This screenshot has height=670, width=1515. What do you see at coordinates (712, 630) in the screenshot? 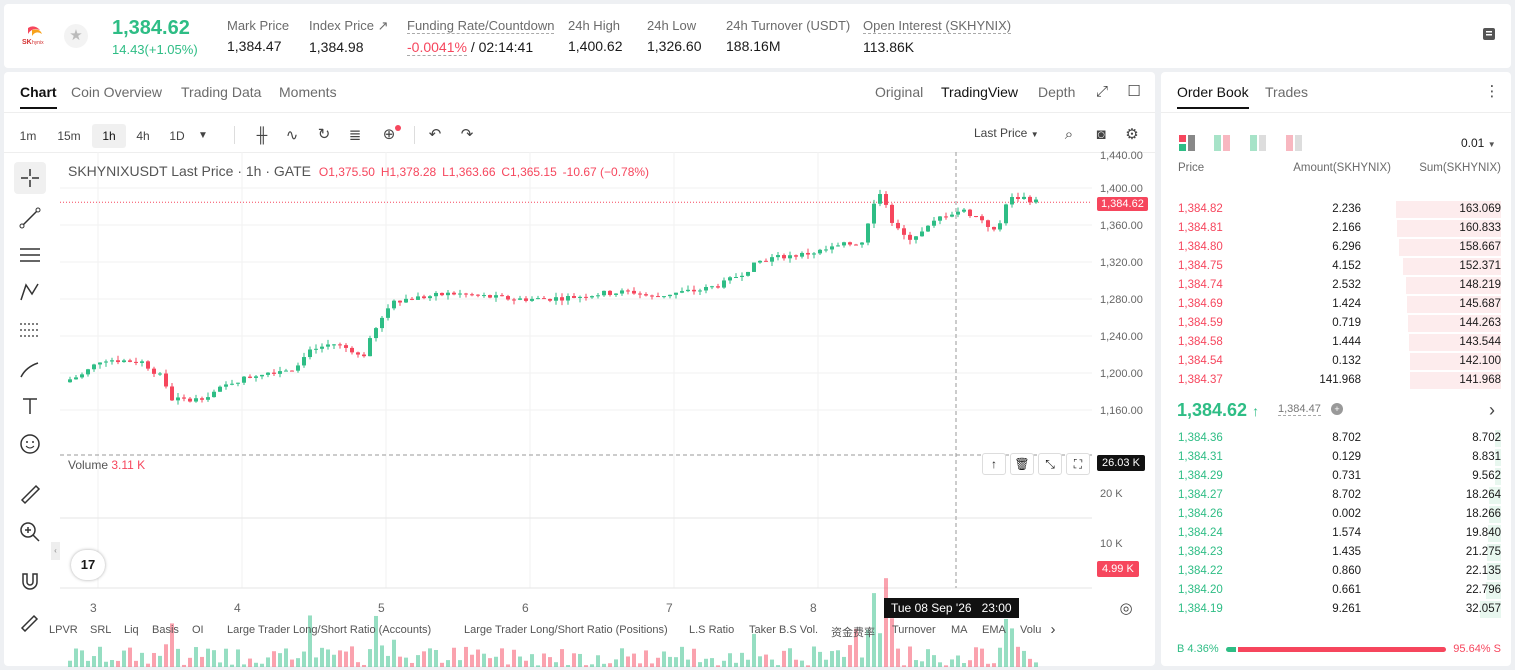
I see `indicator-ls-ratio: L.S Ratio` at bounding box center [712, 630].